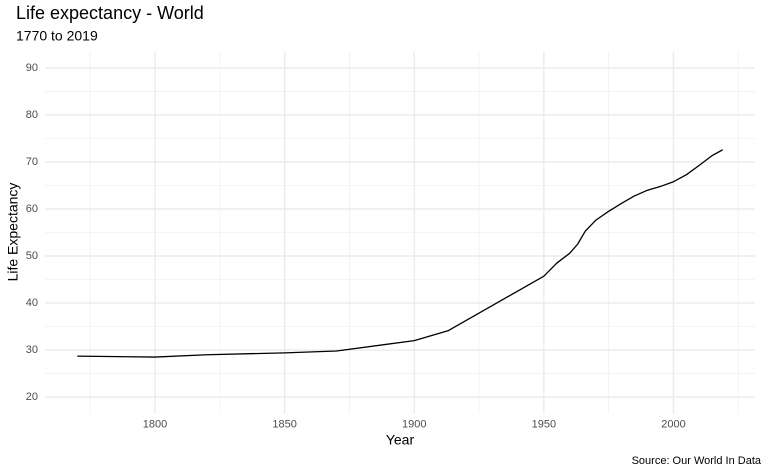  What do you see at coordinates (32, 68) in the screenshot?
I see `y-tick-label: 90` at bounding box center [32, 68].